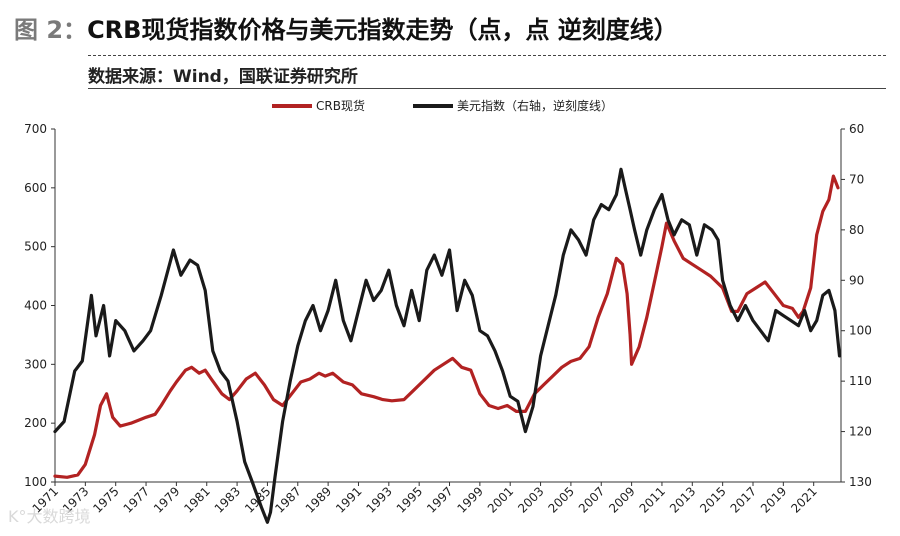 Image resolution: width=900 pixels, height=536 pixels. Describe the element at coordinates (49, 516) in the screenshot. I see `watermark-logo: K°大数跨境` at that location.